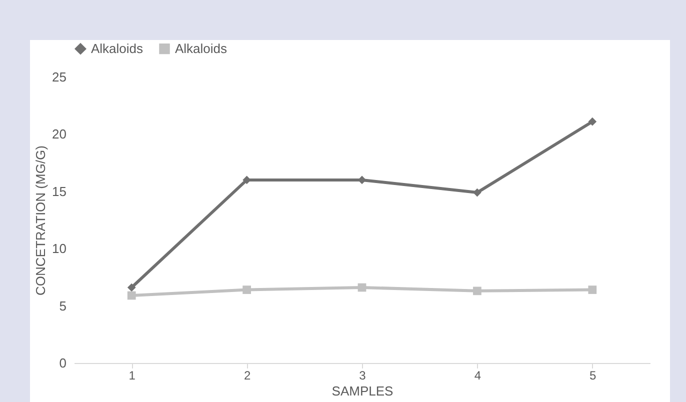  What do you see at coordinates (59, 77) in the screenshot?
I see `y-tick-label: 25` at bounding box center [59, 77].